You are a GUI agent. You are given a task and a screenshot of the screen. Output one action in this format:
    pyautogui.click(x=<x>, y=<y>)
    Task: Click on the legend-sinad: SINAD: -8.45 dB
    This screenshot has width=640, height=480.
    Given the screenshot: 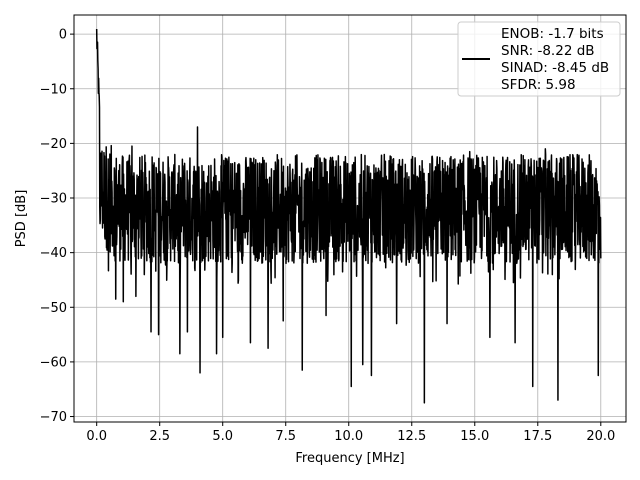 What is the action you would take?
    pyautogui.click(x=555, y=68)
    